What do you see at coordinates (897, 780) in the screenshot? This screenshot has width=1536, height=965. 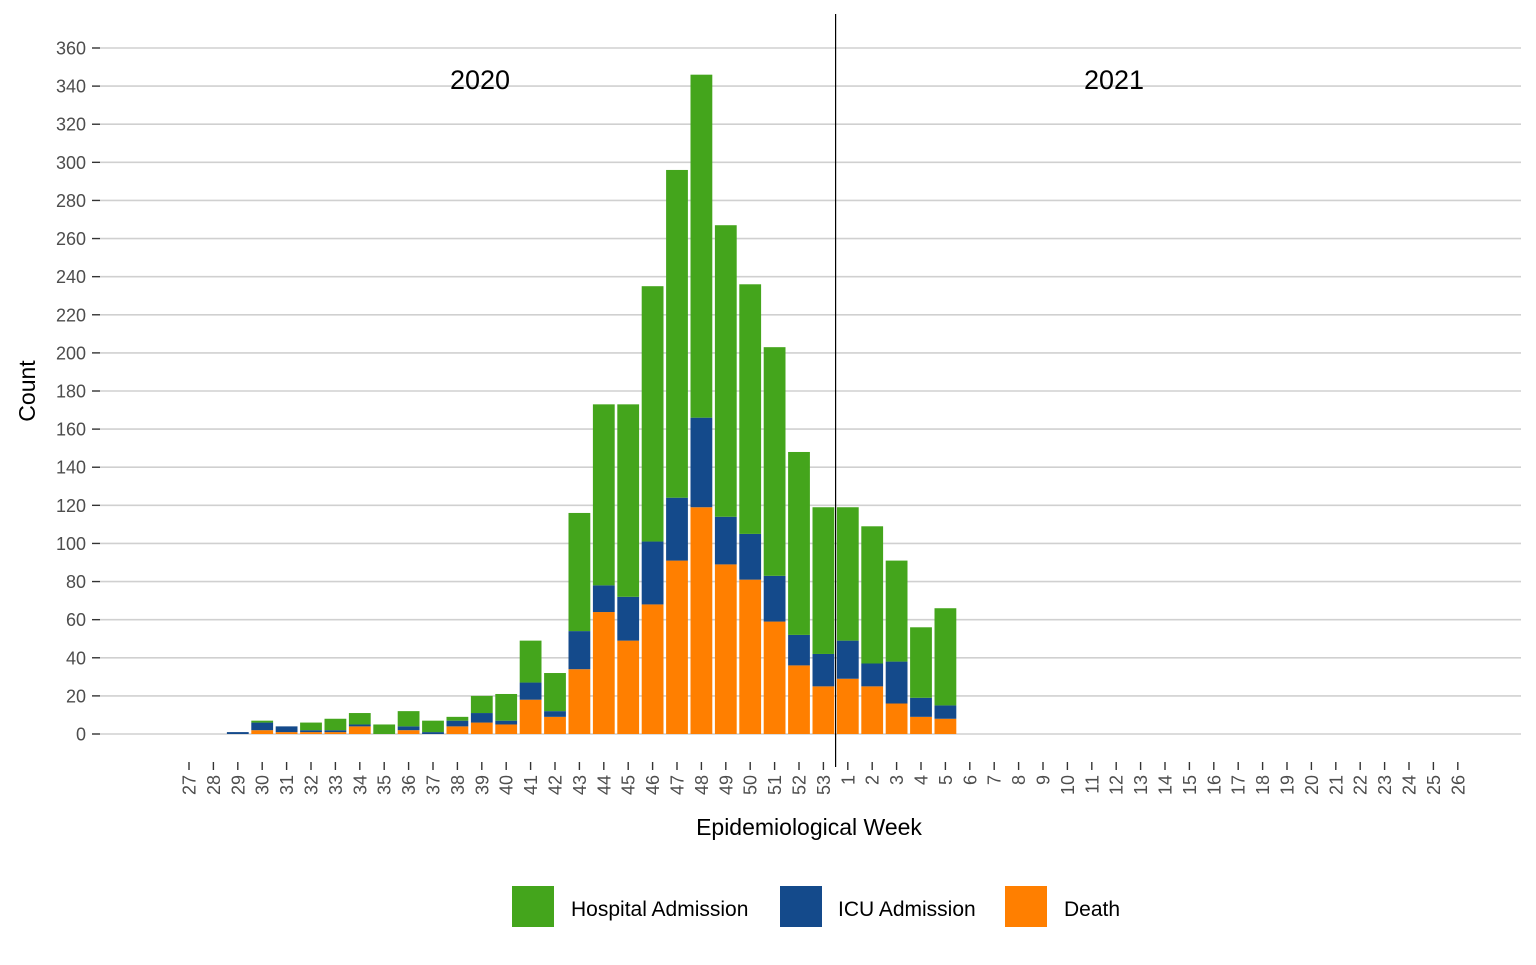 I see `x-tick-label-3-29: 3` at bounding box center [897, 780].